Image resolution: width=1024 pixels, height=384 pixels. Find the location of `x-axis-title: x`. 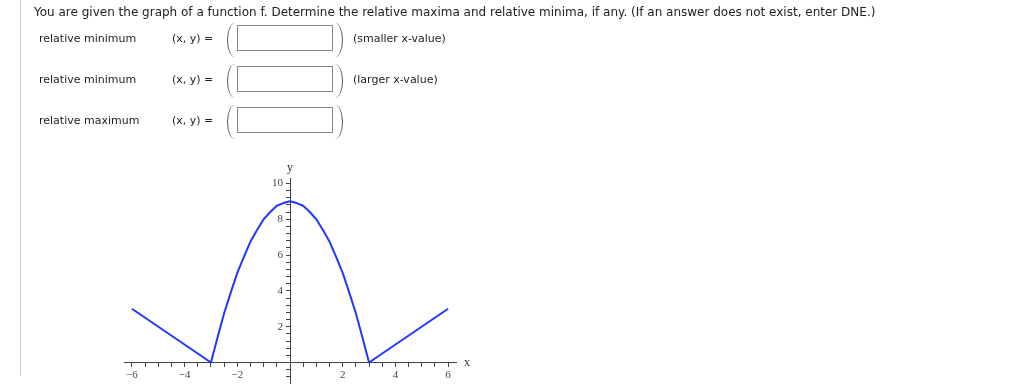

x-axis-title: x is located at coordinates (467, 361).